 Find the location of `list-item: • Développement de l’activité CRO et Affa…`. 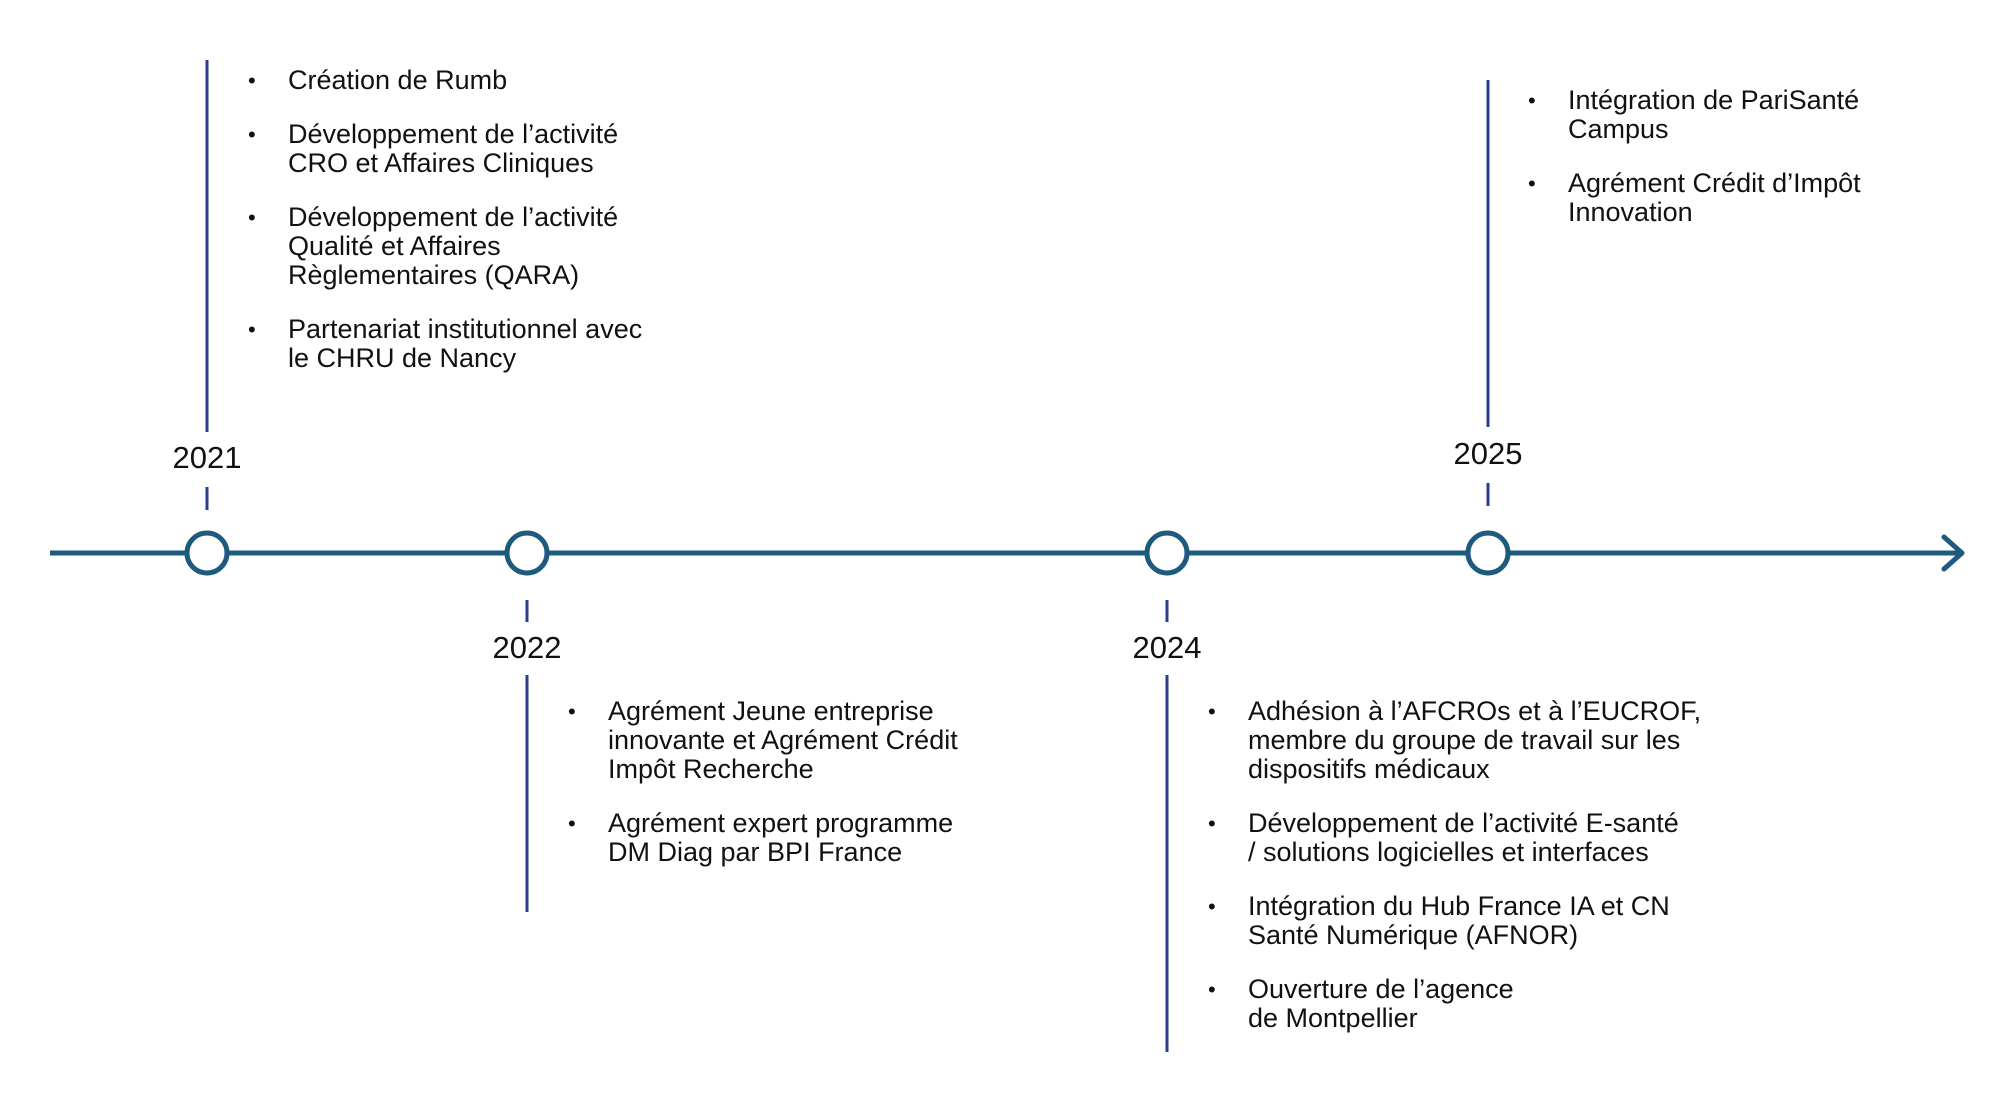

list-item: • Développement de l’activité CRO et Affa… is located at coordinates (433, 148).